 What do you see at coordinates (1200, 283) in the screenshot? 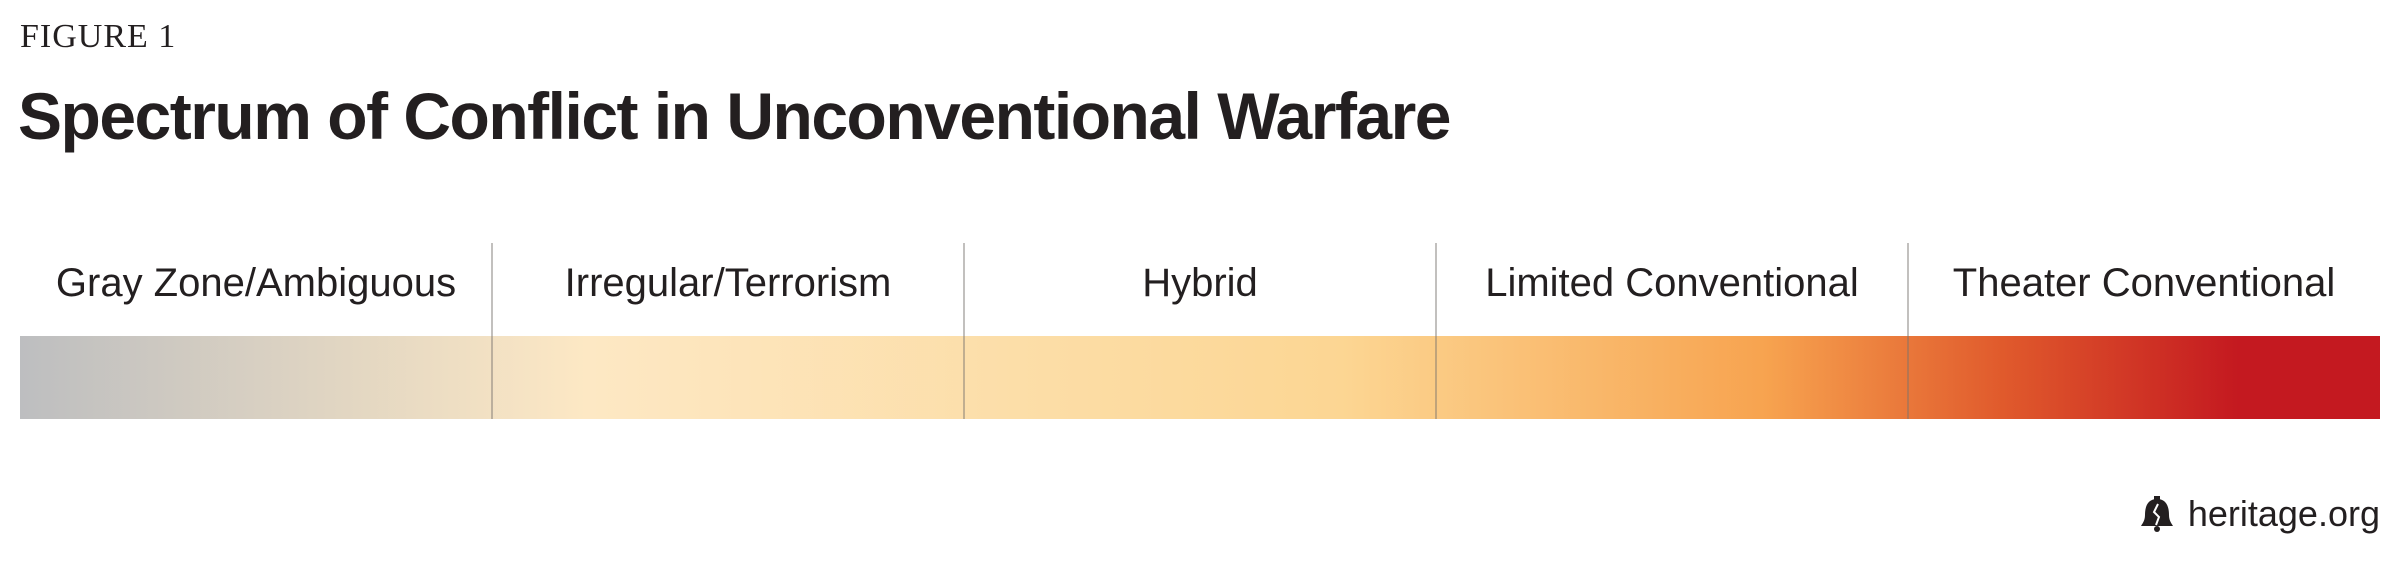
I see `segment-label-hybrid: Hybrid` at bounding box center [1200, 283].